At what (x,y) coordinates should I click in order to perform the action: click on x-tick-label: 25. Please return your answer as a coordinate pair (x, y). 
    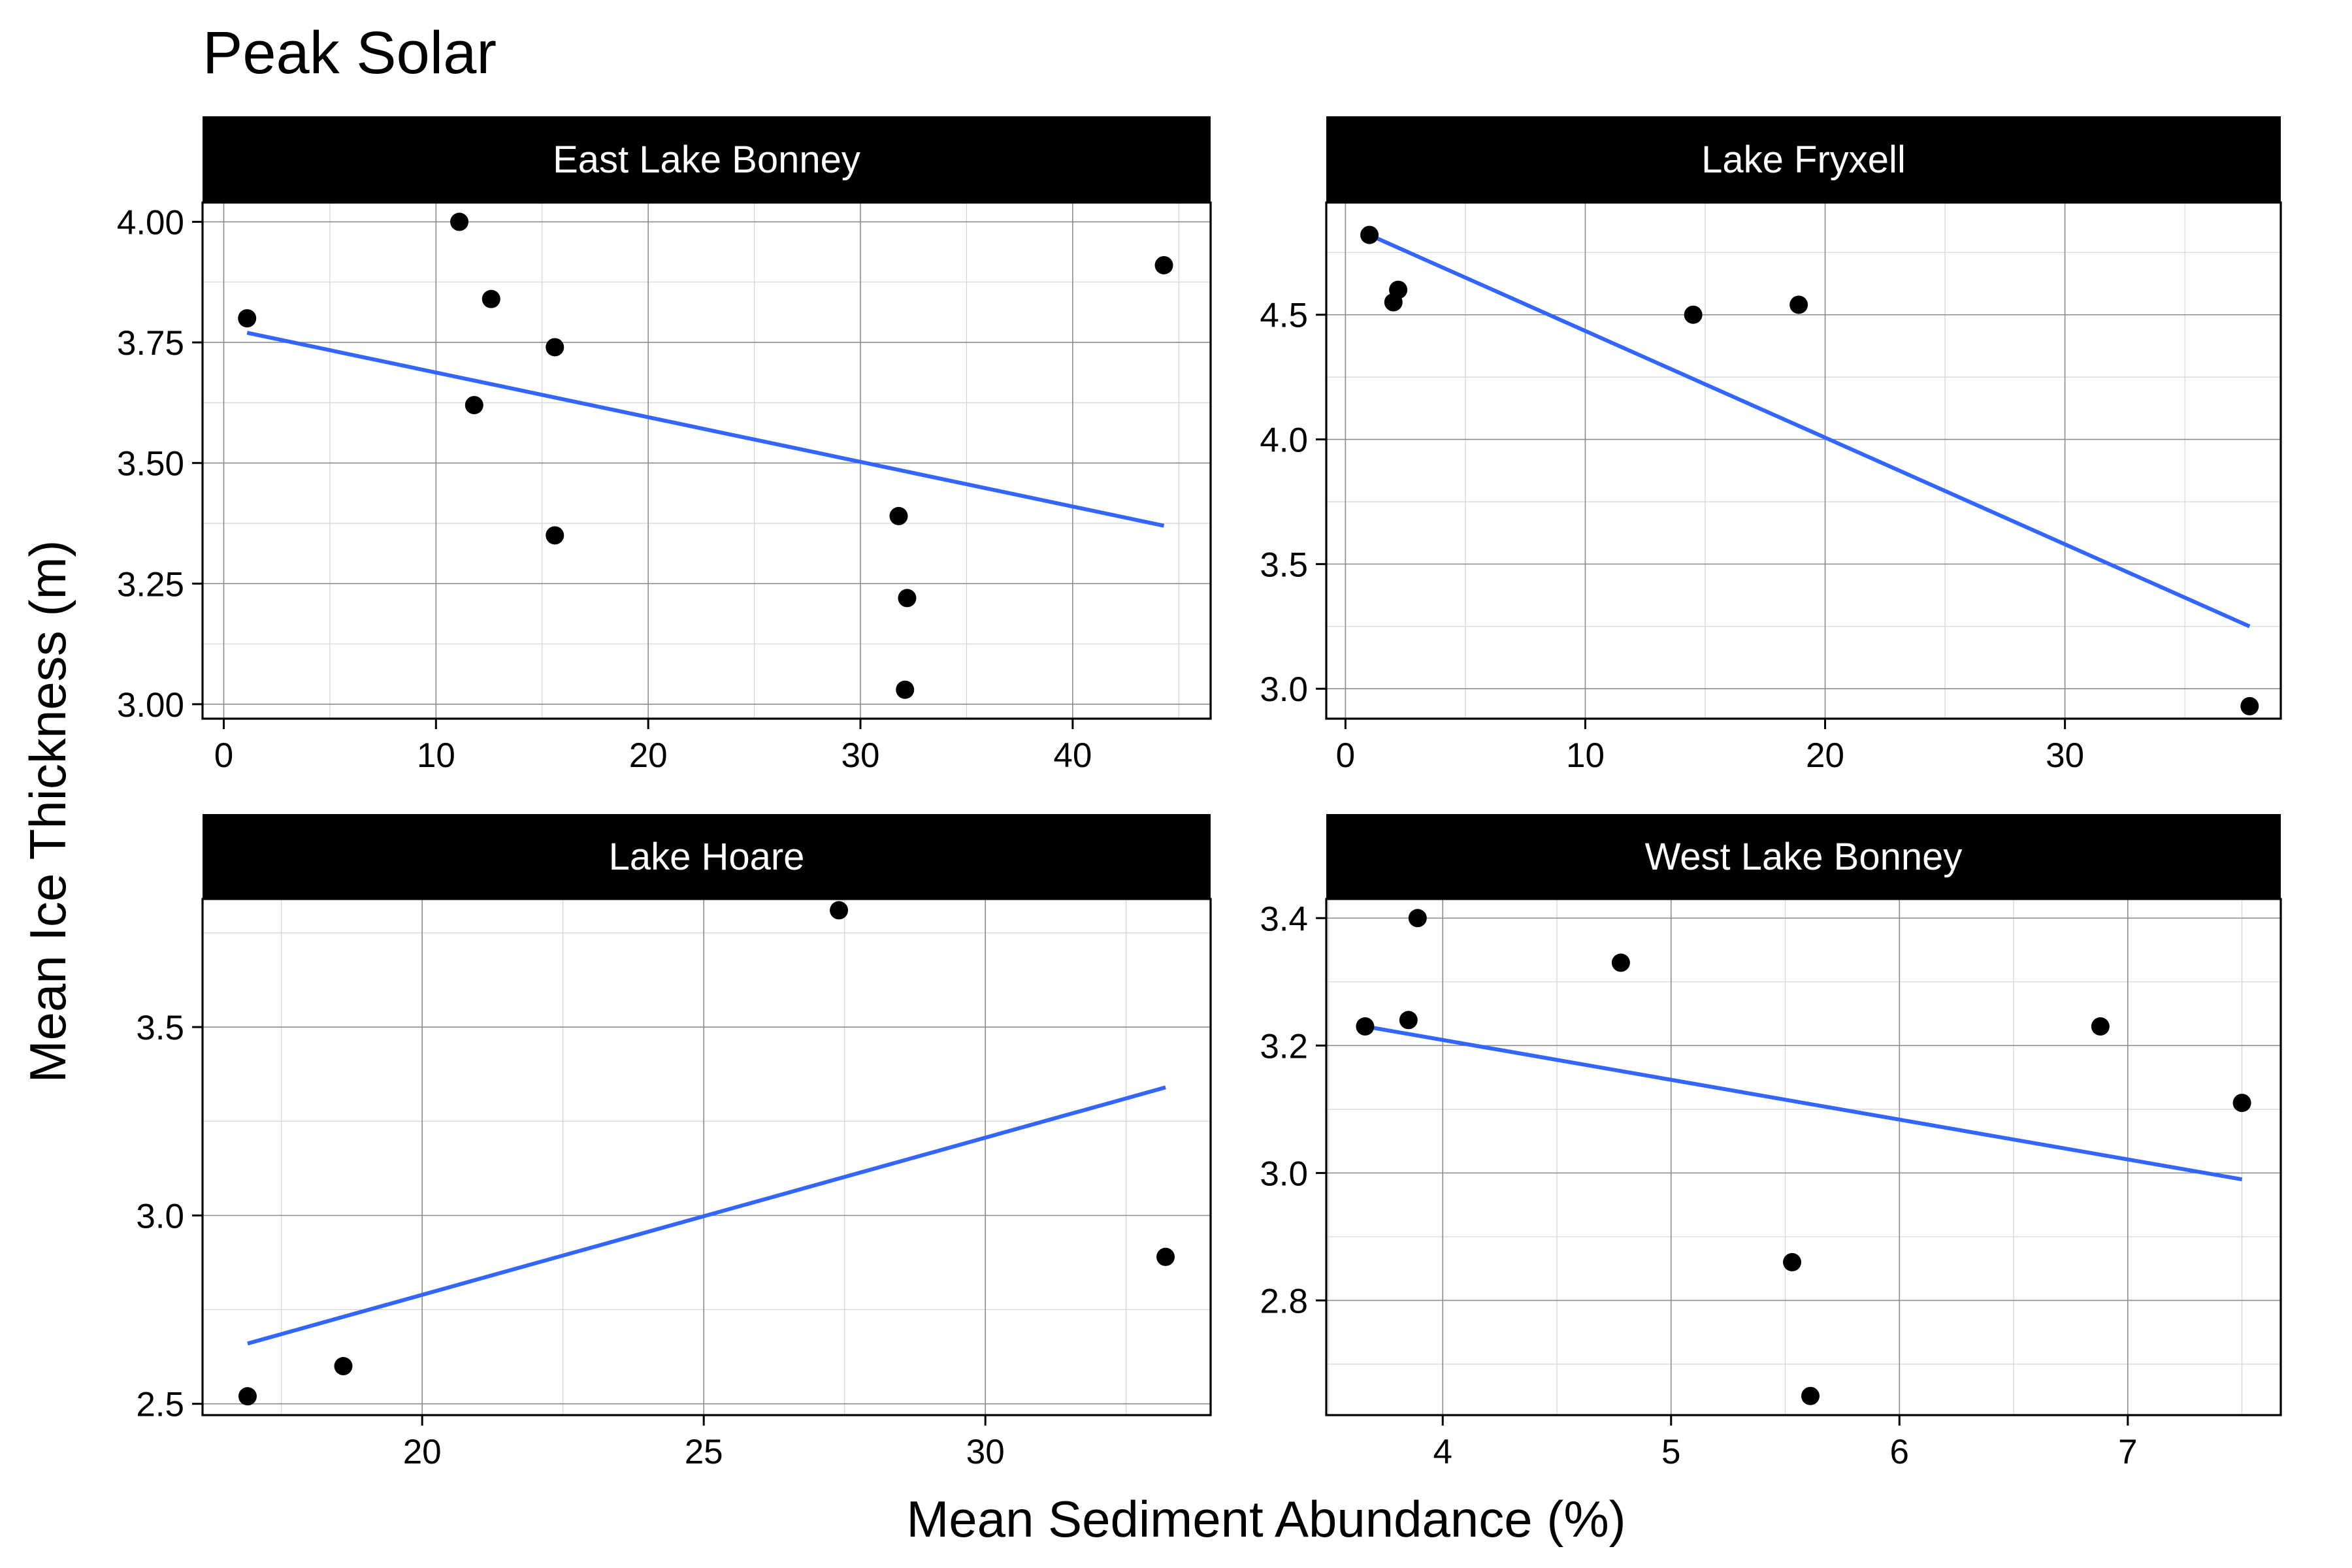
    Looking at the image, I should click on (704, 1452).